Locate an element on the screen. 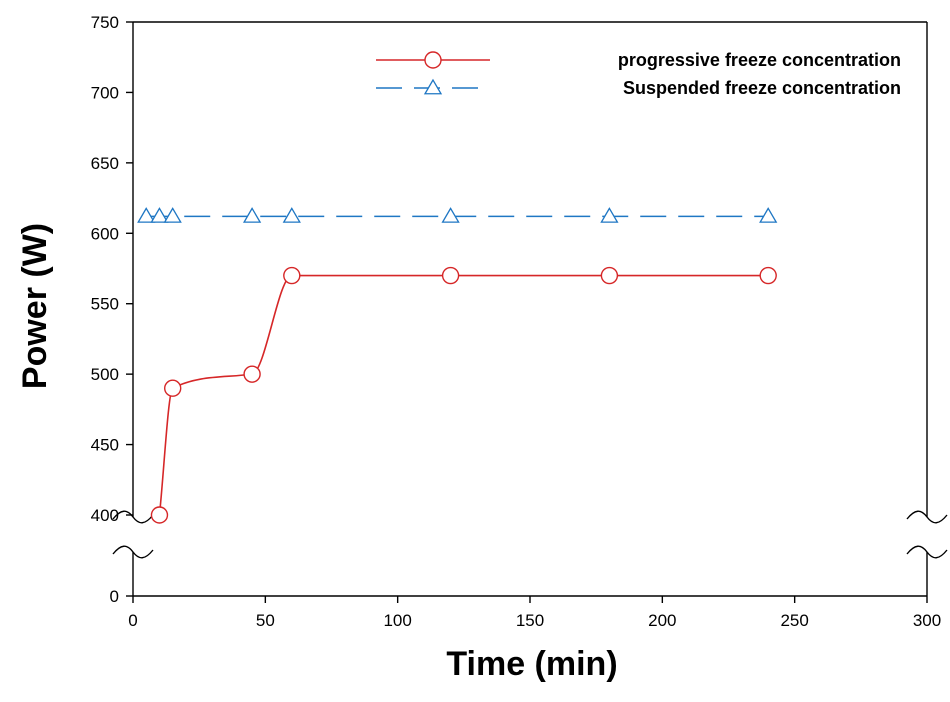 The height and width of the screenshot is (702, 950). x-axis-title: Time (min) is located at coordinates (531, 664).